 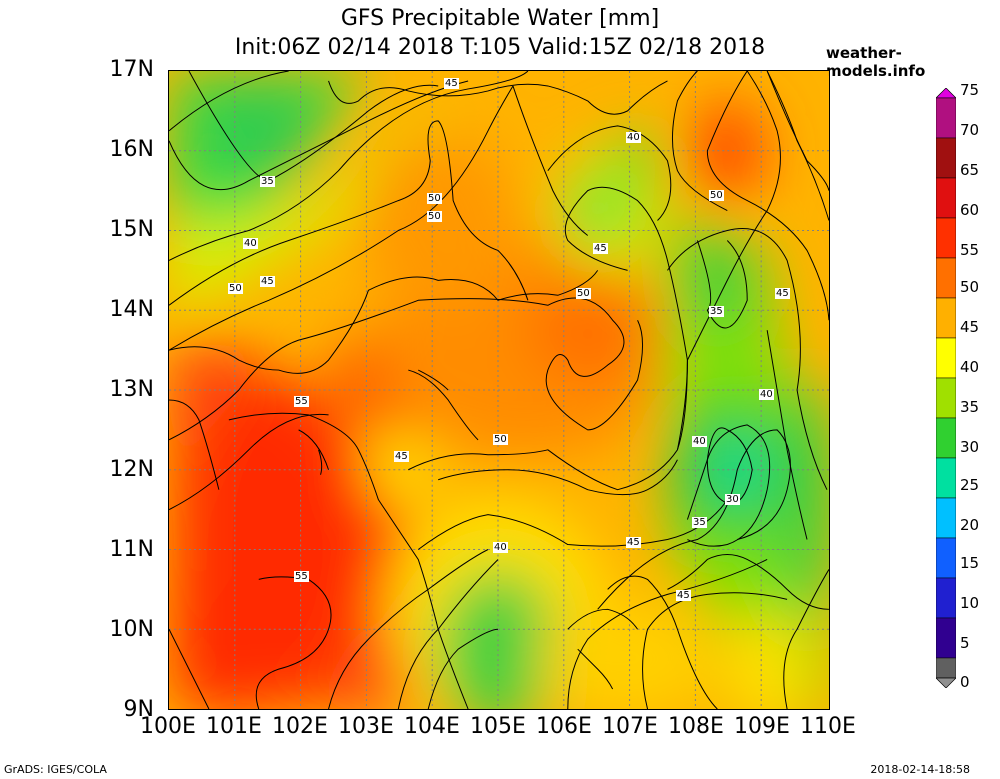 I want to click on lon-label-106e: 106E, so click(x=564, y=726).